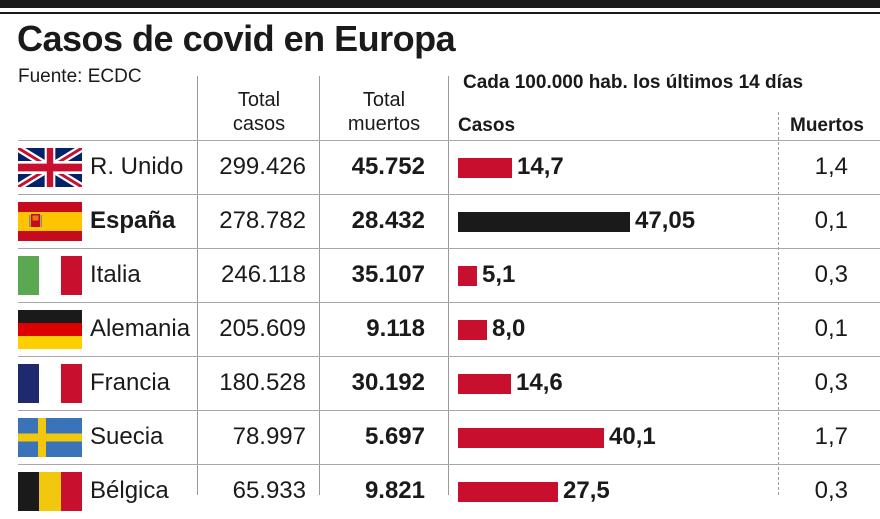 This screenshot has height=519, width=880. What do you see at coordinates (269, 490) in the screenshot?
I see `total-cases-cell: 65.933` at bounding box center [269, 490].